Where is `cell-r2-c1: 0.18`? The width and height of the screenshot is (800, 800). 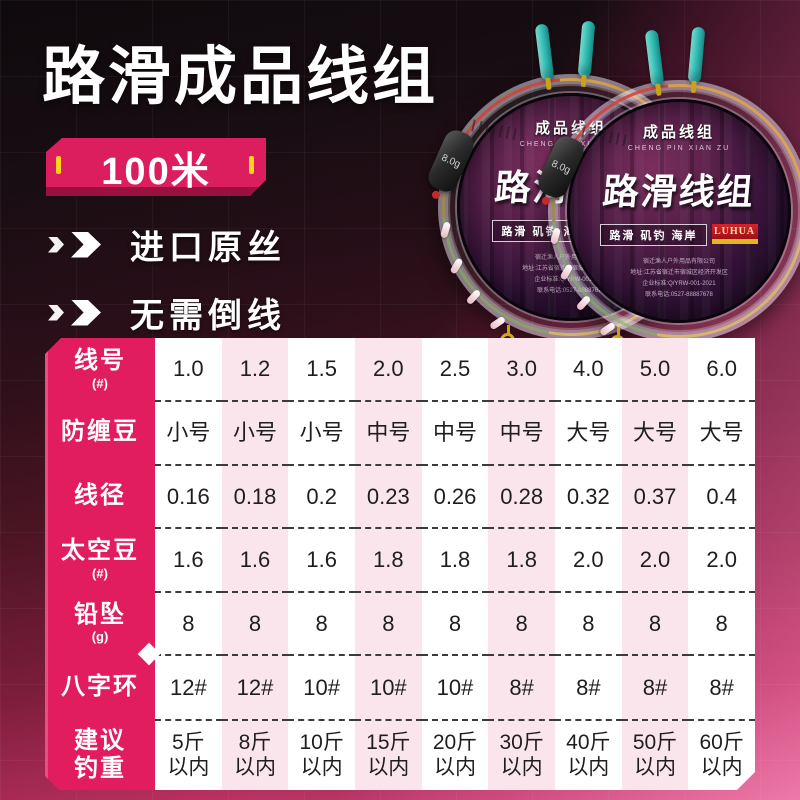 cell-r2-c1: 0.18 is located at coordinates (255, 495).